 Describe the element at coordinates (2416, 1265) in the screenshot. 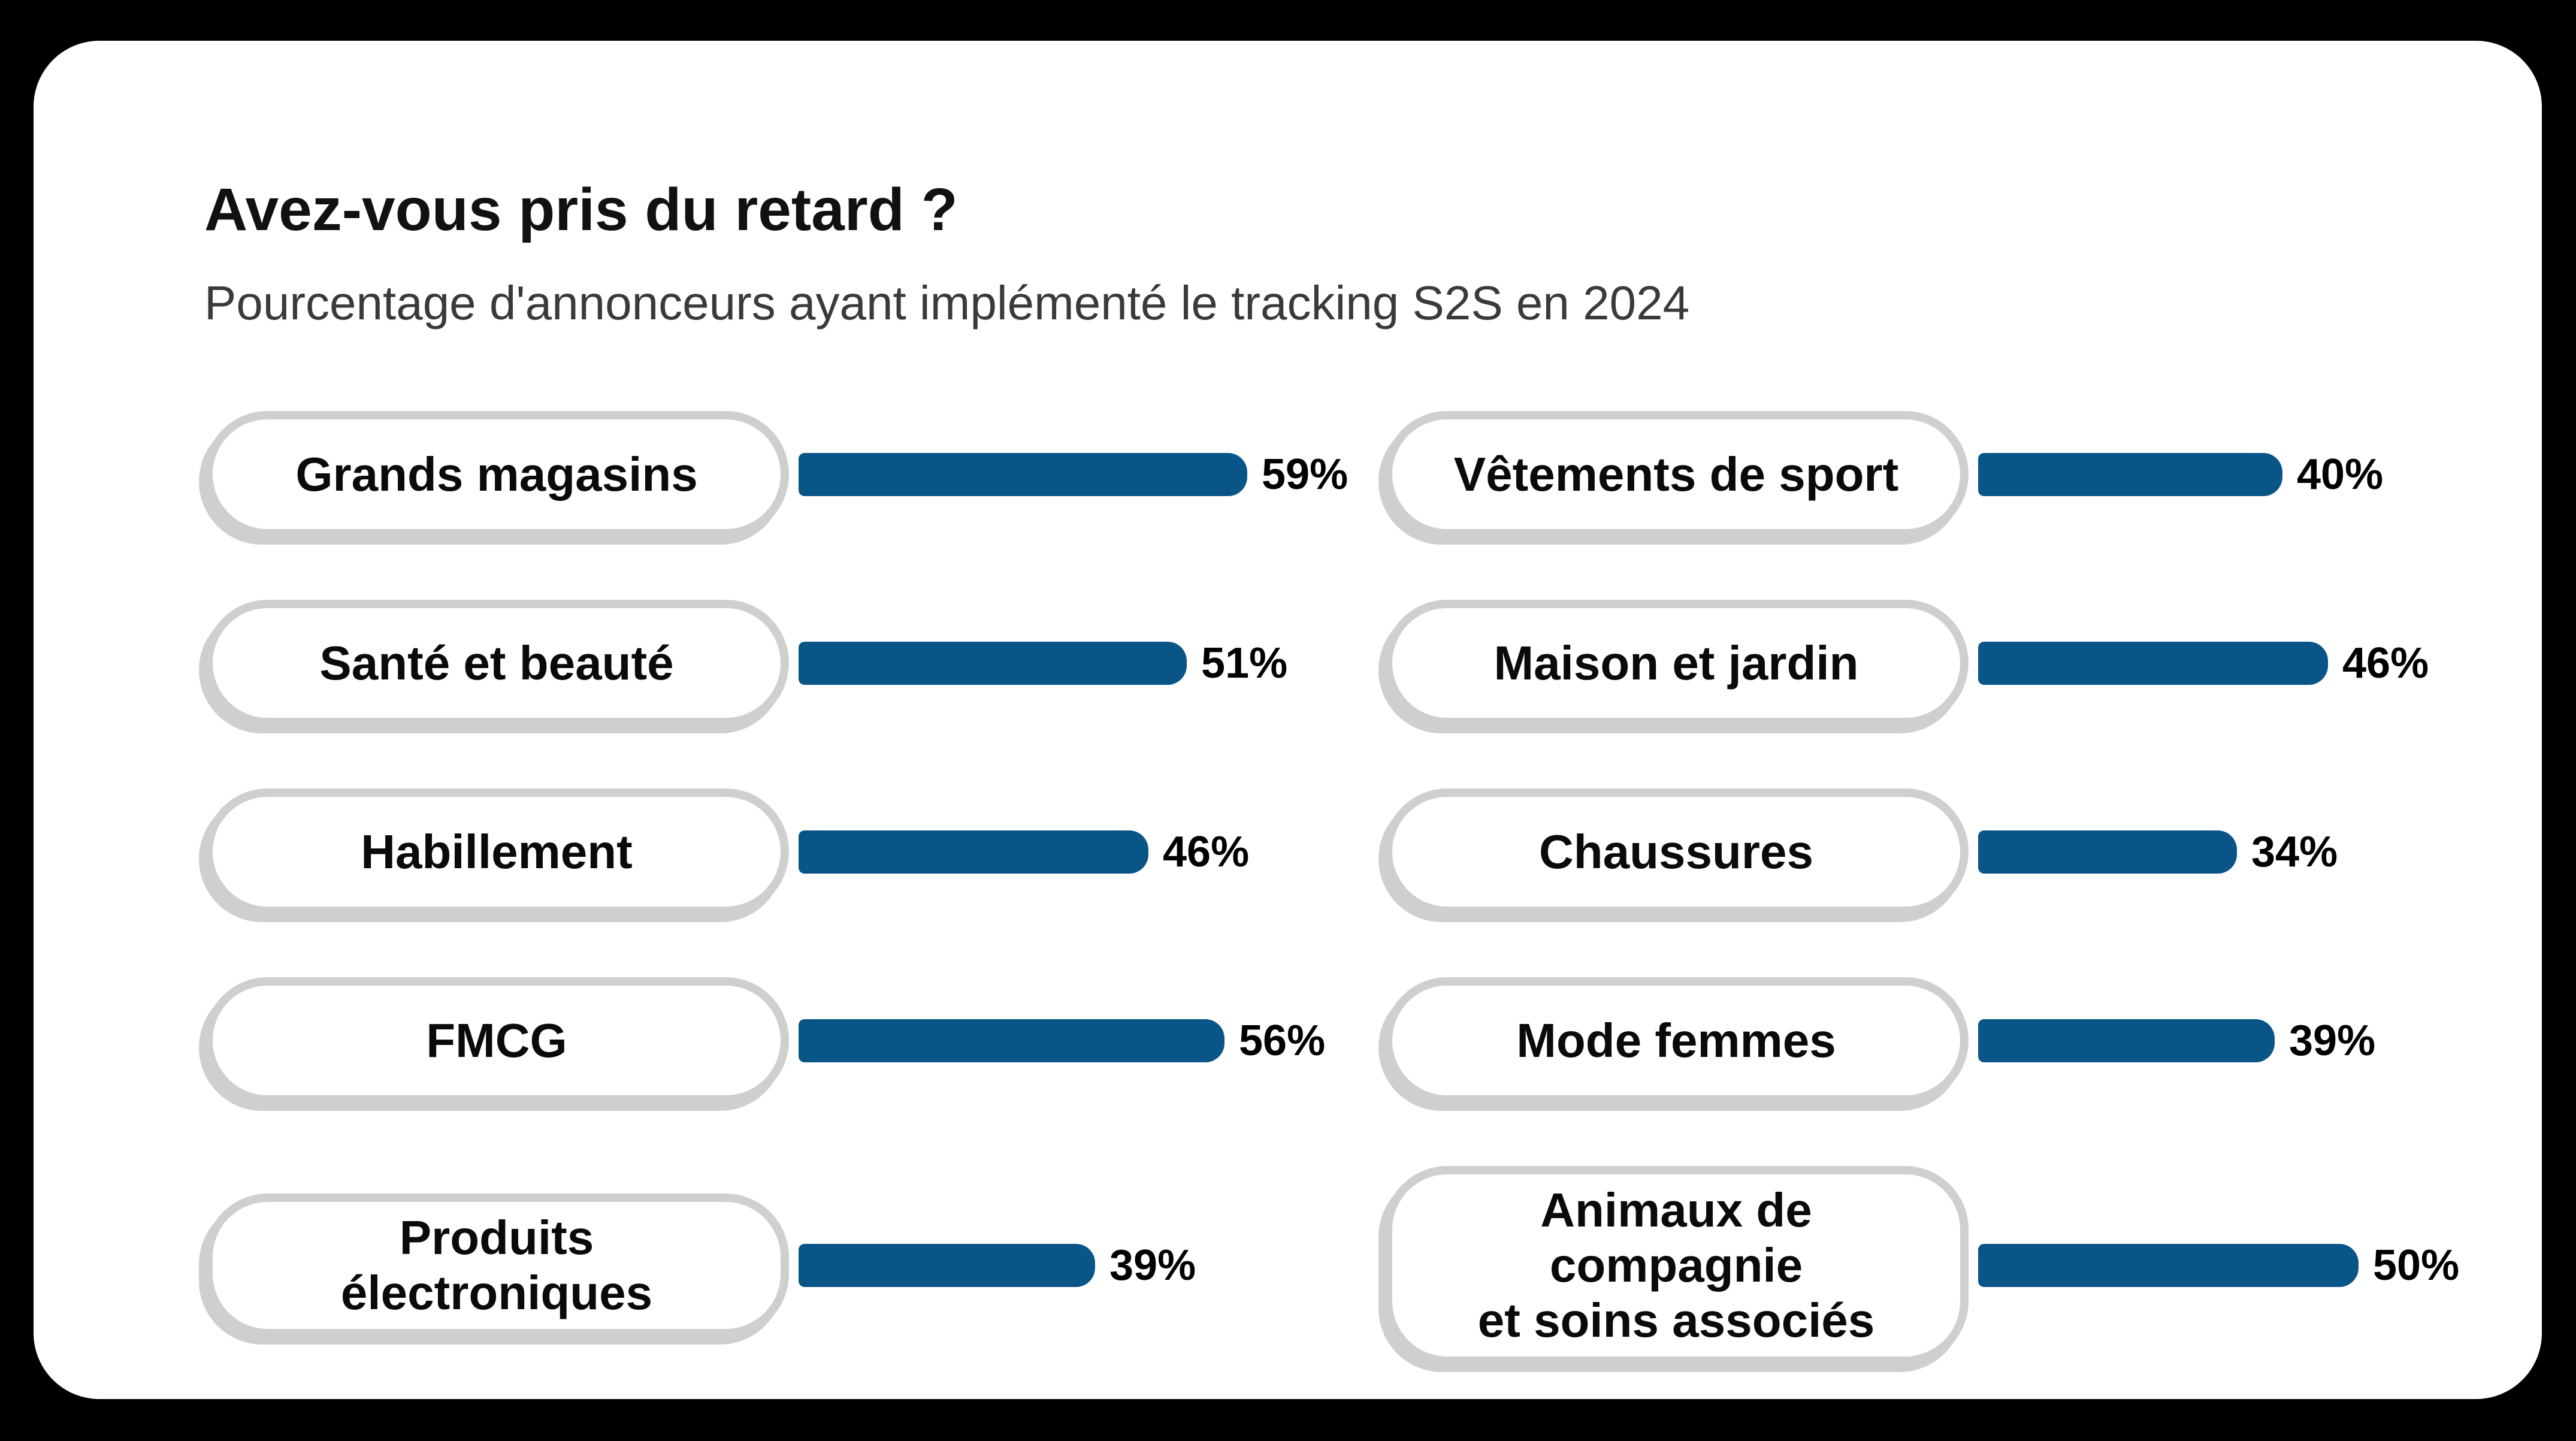

I see `value-label: 50%` at that location.